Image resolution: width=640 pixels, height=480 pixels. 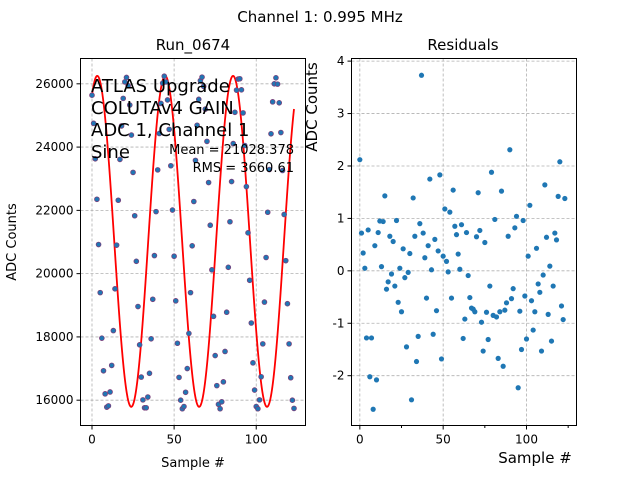 What do you see at coordinates (170, 130) in the screenshot?
I see `info-line-3: ADC 1, Channel 1` at bounding box center [170, 130].